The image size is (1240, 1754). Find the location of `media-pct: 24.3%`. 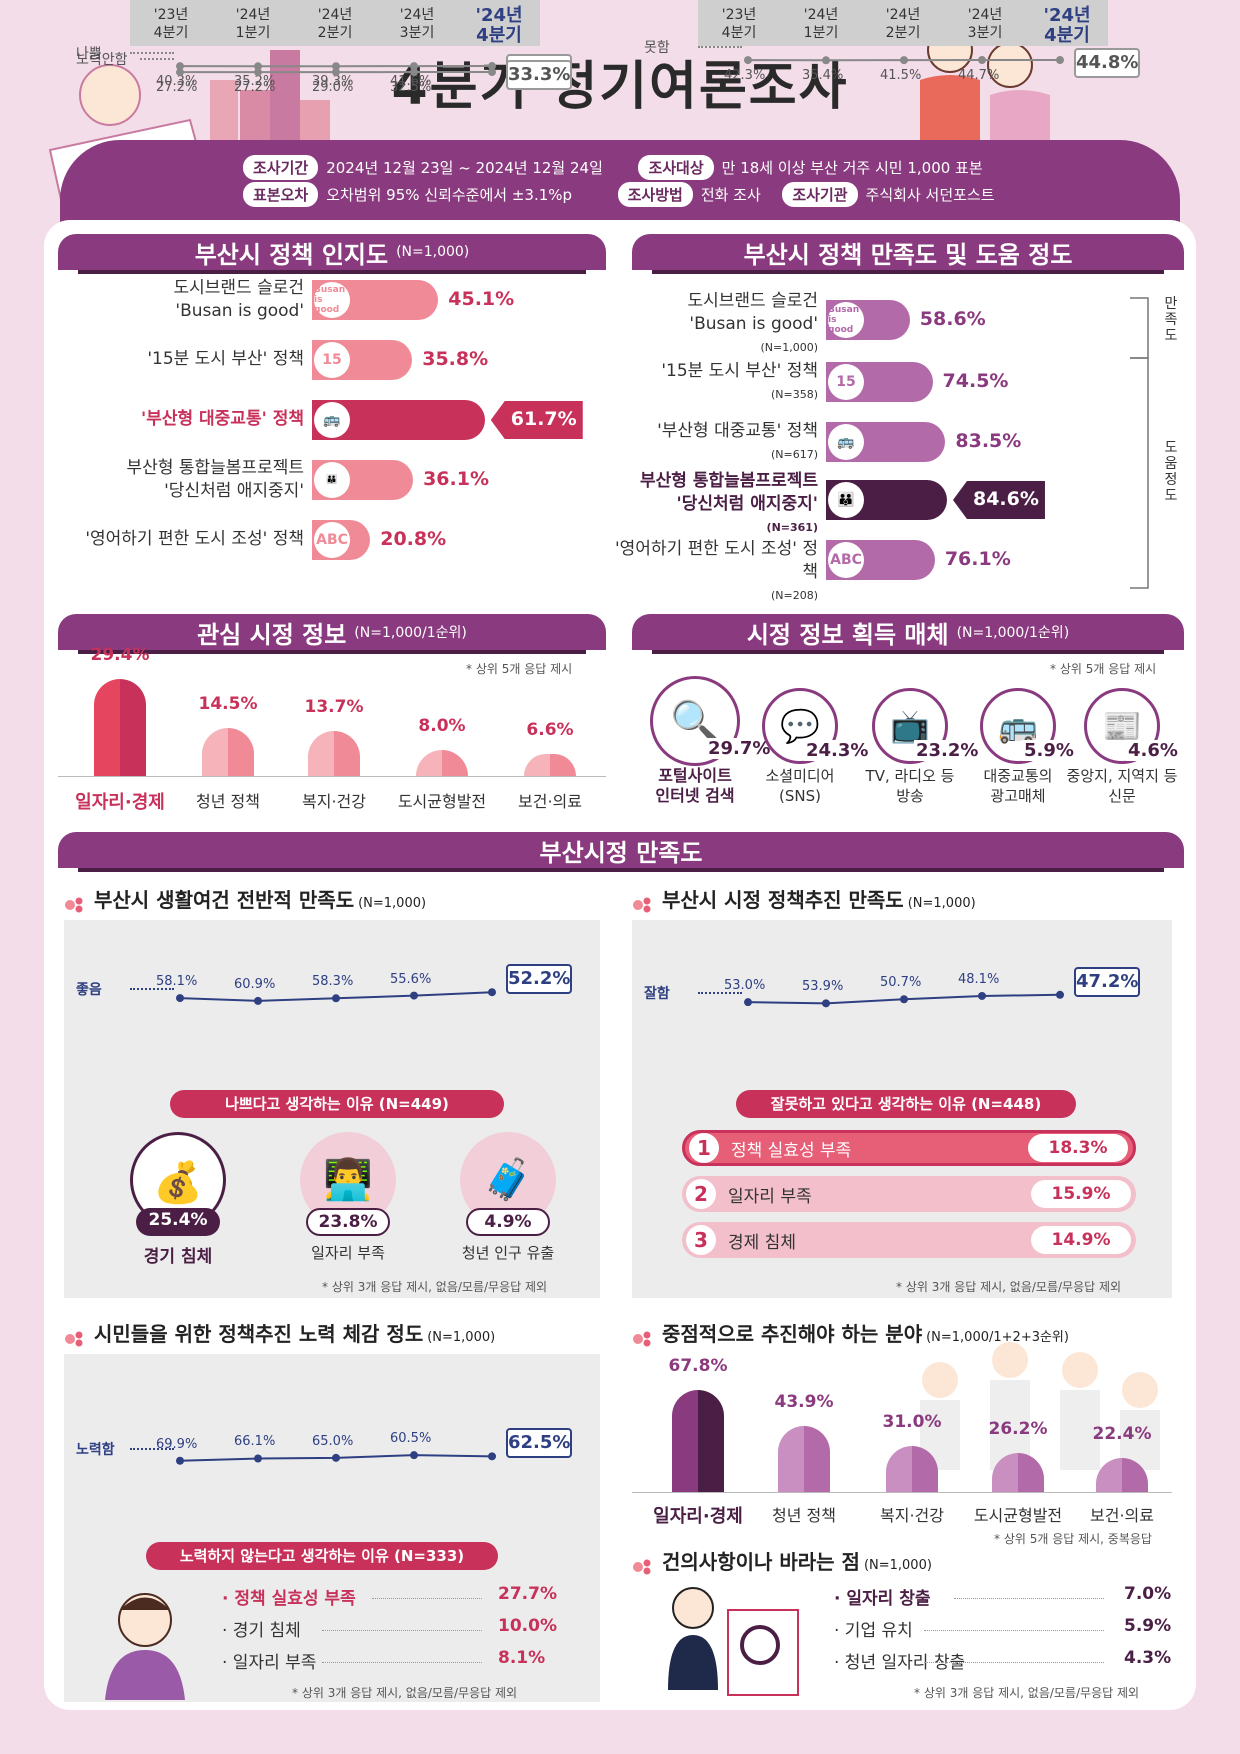

media-pct: 24.3% is located at coordinates (837, 750).